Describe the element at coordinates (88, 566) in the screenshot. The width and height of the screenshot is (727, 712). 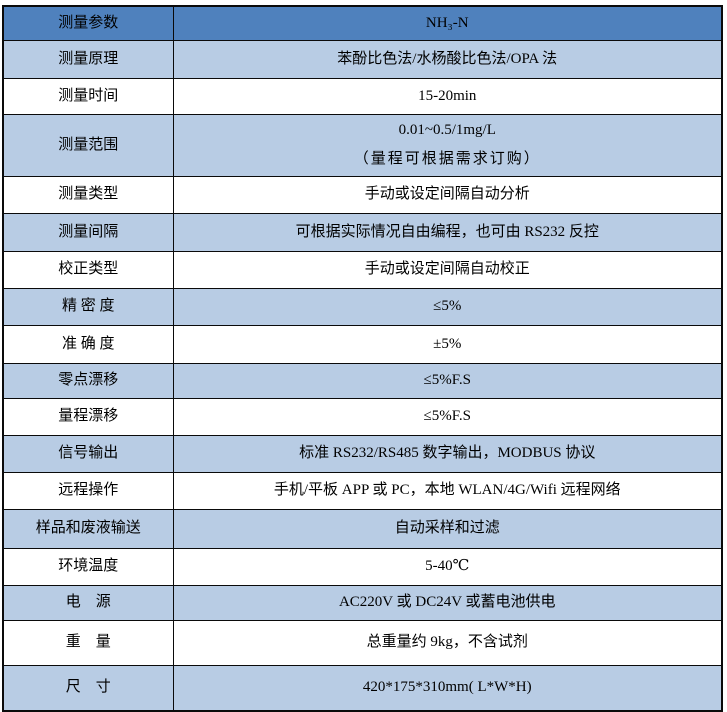
I see `row-label-ambient-temp: 环境温度` at that location.